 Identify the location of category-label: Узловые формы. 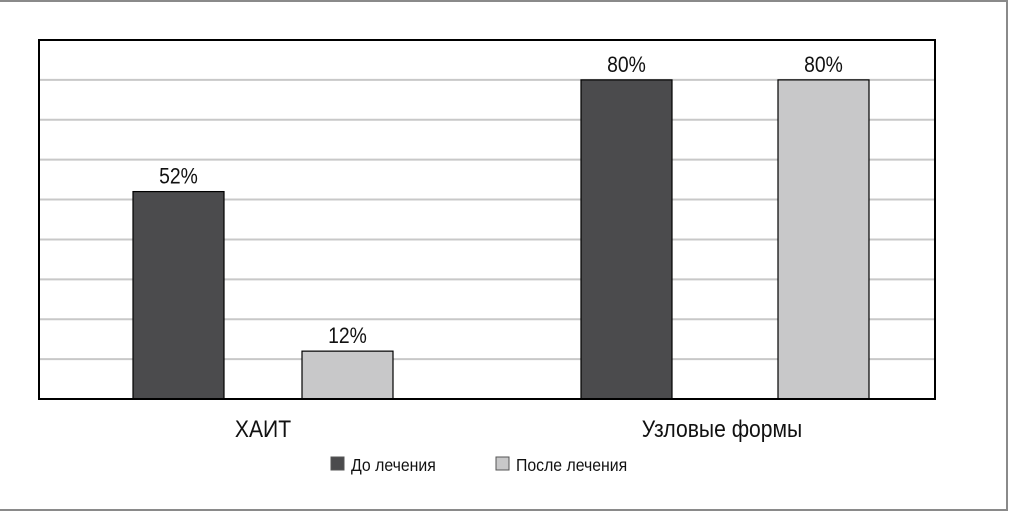
(722, 429).